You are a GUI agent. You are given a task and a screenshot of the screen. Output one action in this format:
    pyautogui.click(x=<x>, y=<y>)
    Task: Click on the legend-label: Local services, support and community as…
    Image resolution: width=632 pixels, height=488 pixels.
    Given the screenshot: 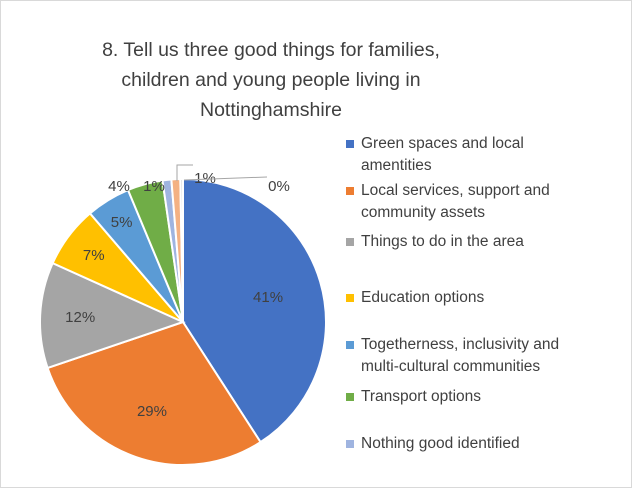 What is the action you would take?
    pyautogui.click(x=455, y=201)
    